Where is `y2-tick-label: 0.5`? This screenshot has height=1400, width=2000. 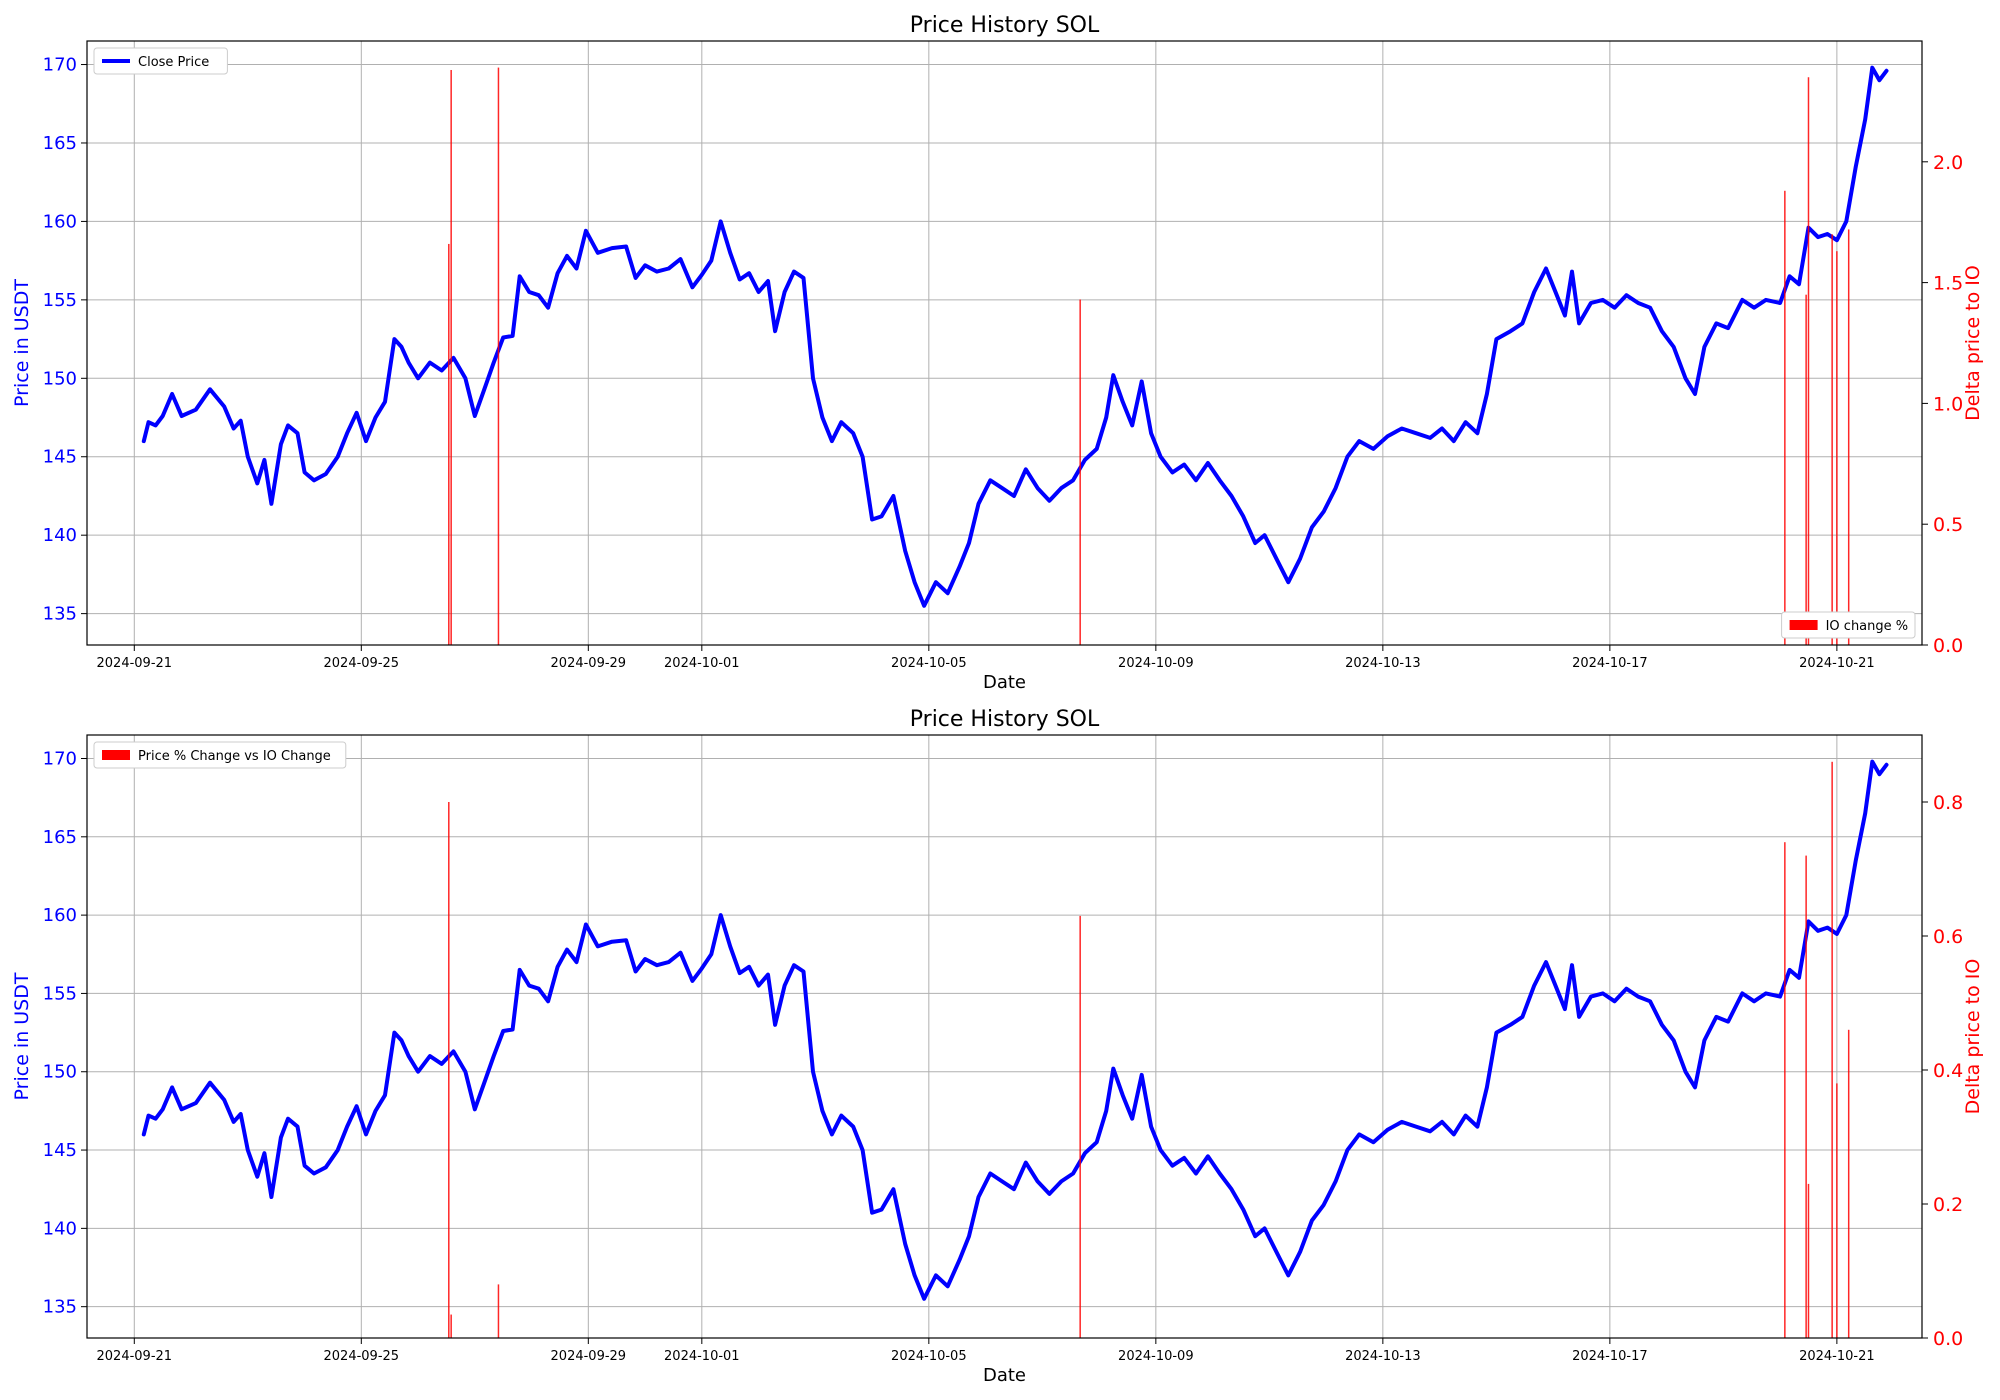
y2-tick-label: 0.5 is located at coordinates (1948, 525).